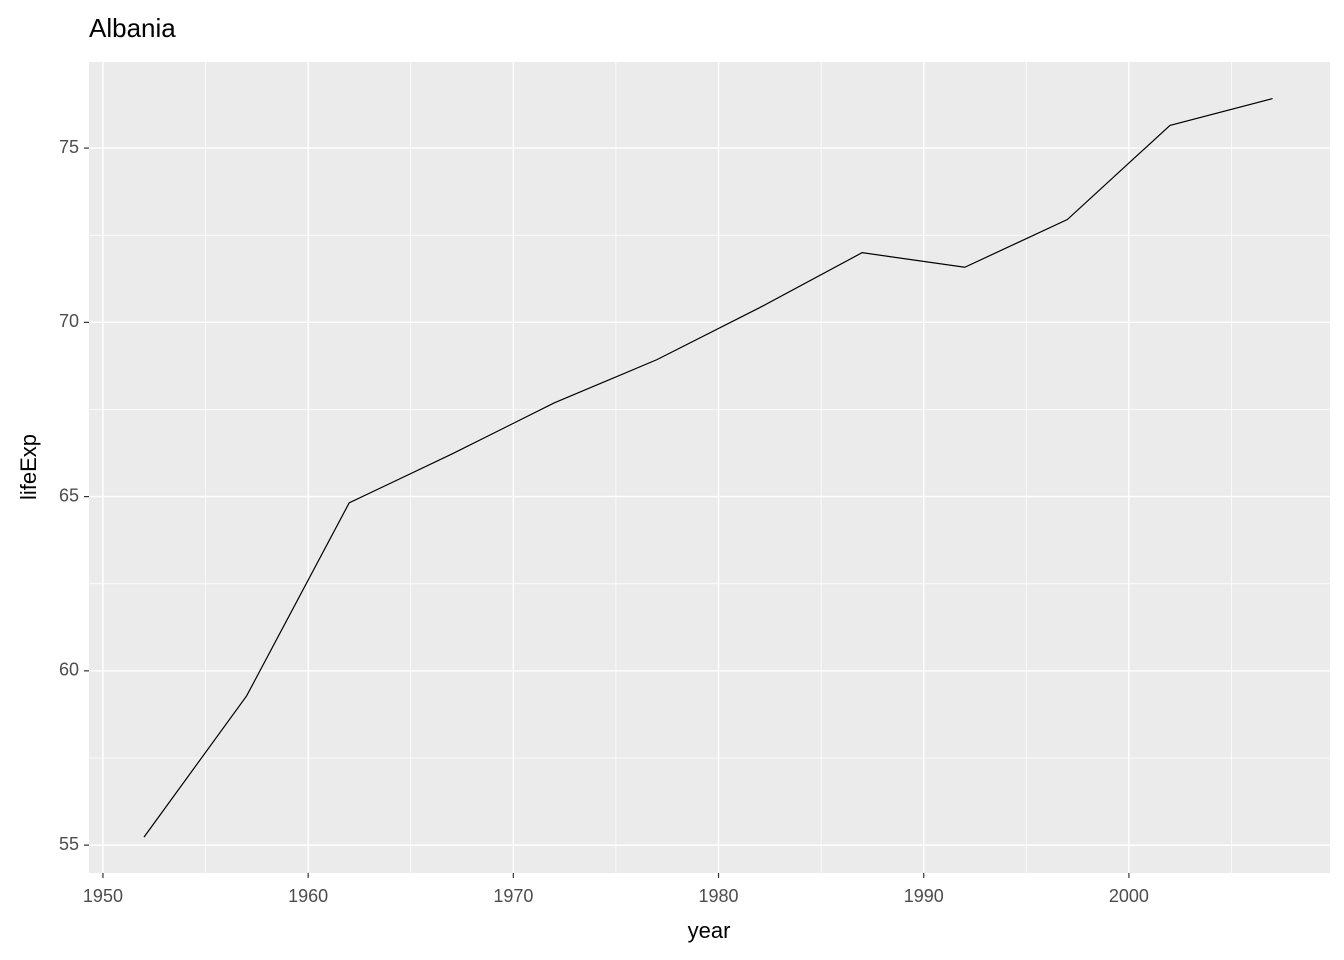 This screenshot has height=960, width=1344. What do you see at coordinates (69, 147) in the screenshot?
I see `y-tick-label: 75` at bounding box center [69, 147].